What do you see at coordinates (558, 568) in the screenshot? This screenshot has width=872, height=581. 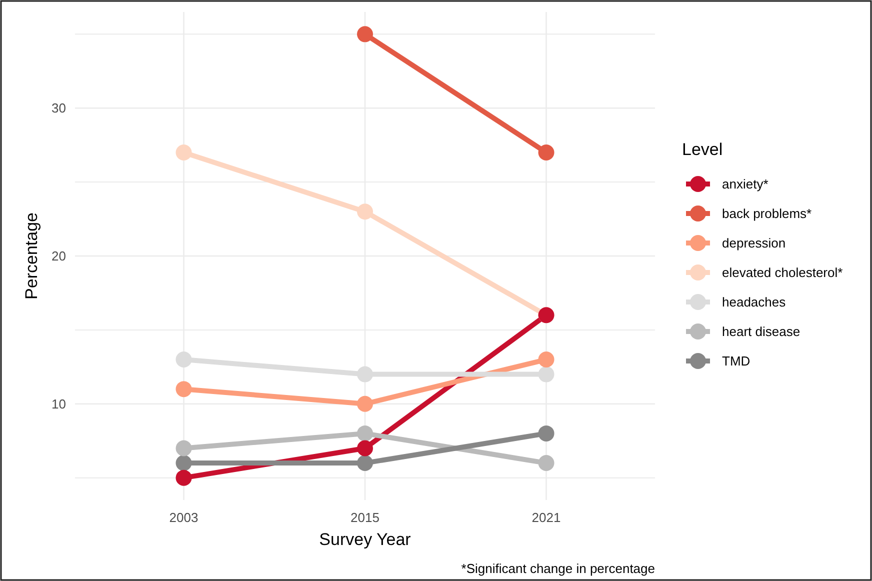 I see `text: *Significant change in percentage` at bounding box center [558, 568].